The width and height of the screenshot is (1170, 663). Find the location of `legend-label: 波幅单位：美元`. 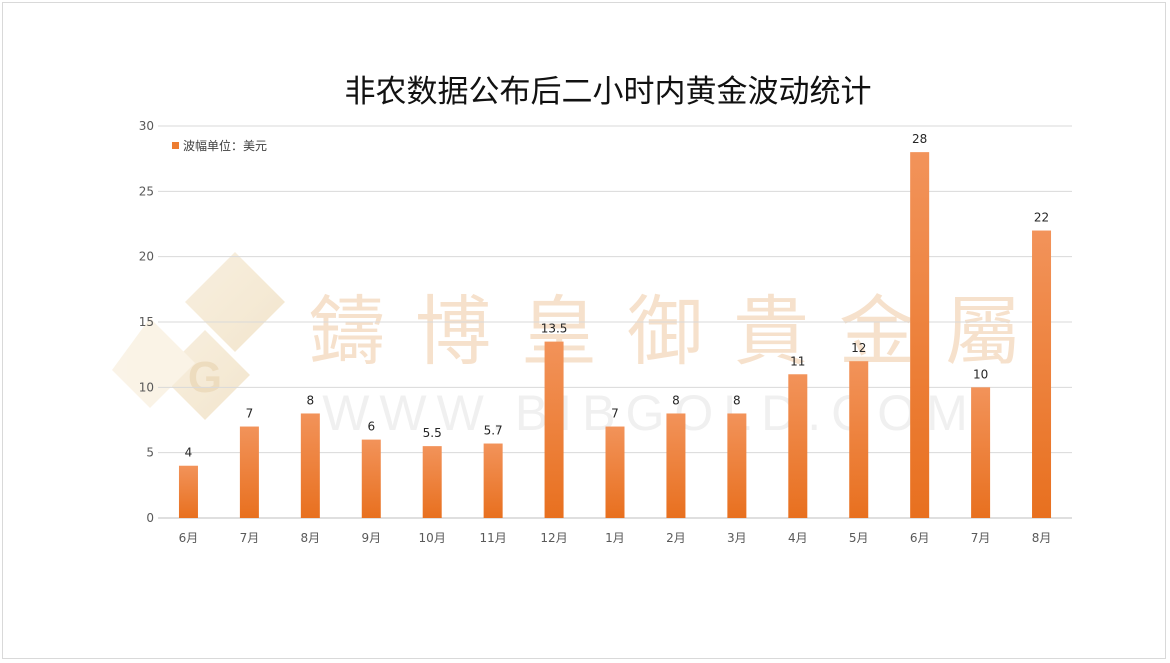

legend-label: 波幅单位：美元 is located at coordinates (225, 145).